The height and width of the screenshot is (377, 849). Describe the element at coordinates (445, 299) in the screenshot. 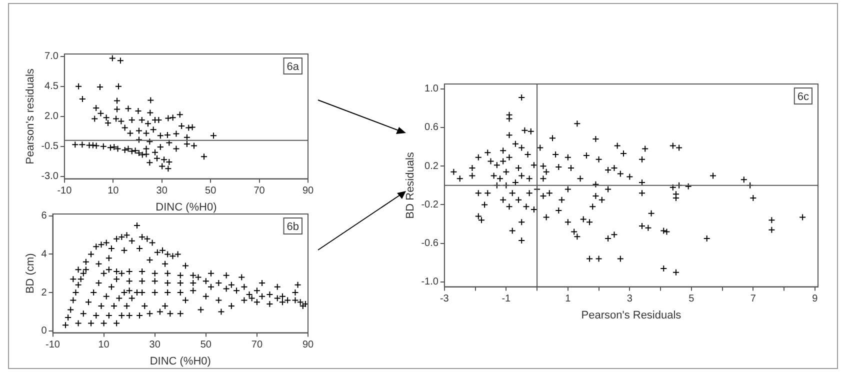

I see `x-tick-label: -3` at that location.